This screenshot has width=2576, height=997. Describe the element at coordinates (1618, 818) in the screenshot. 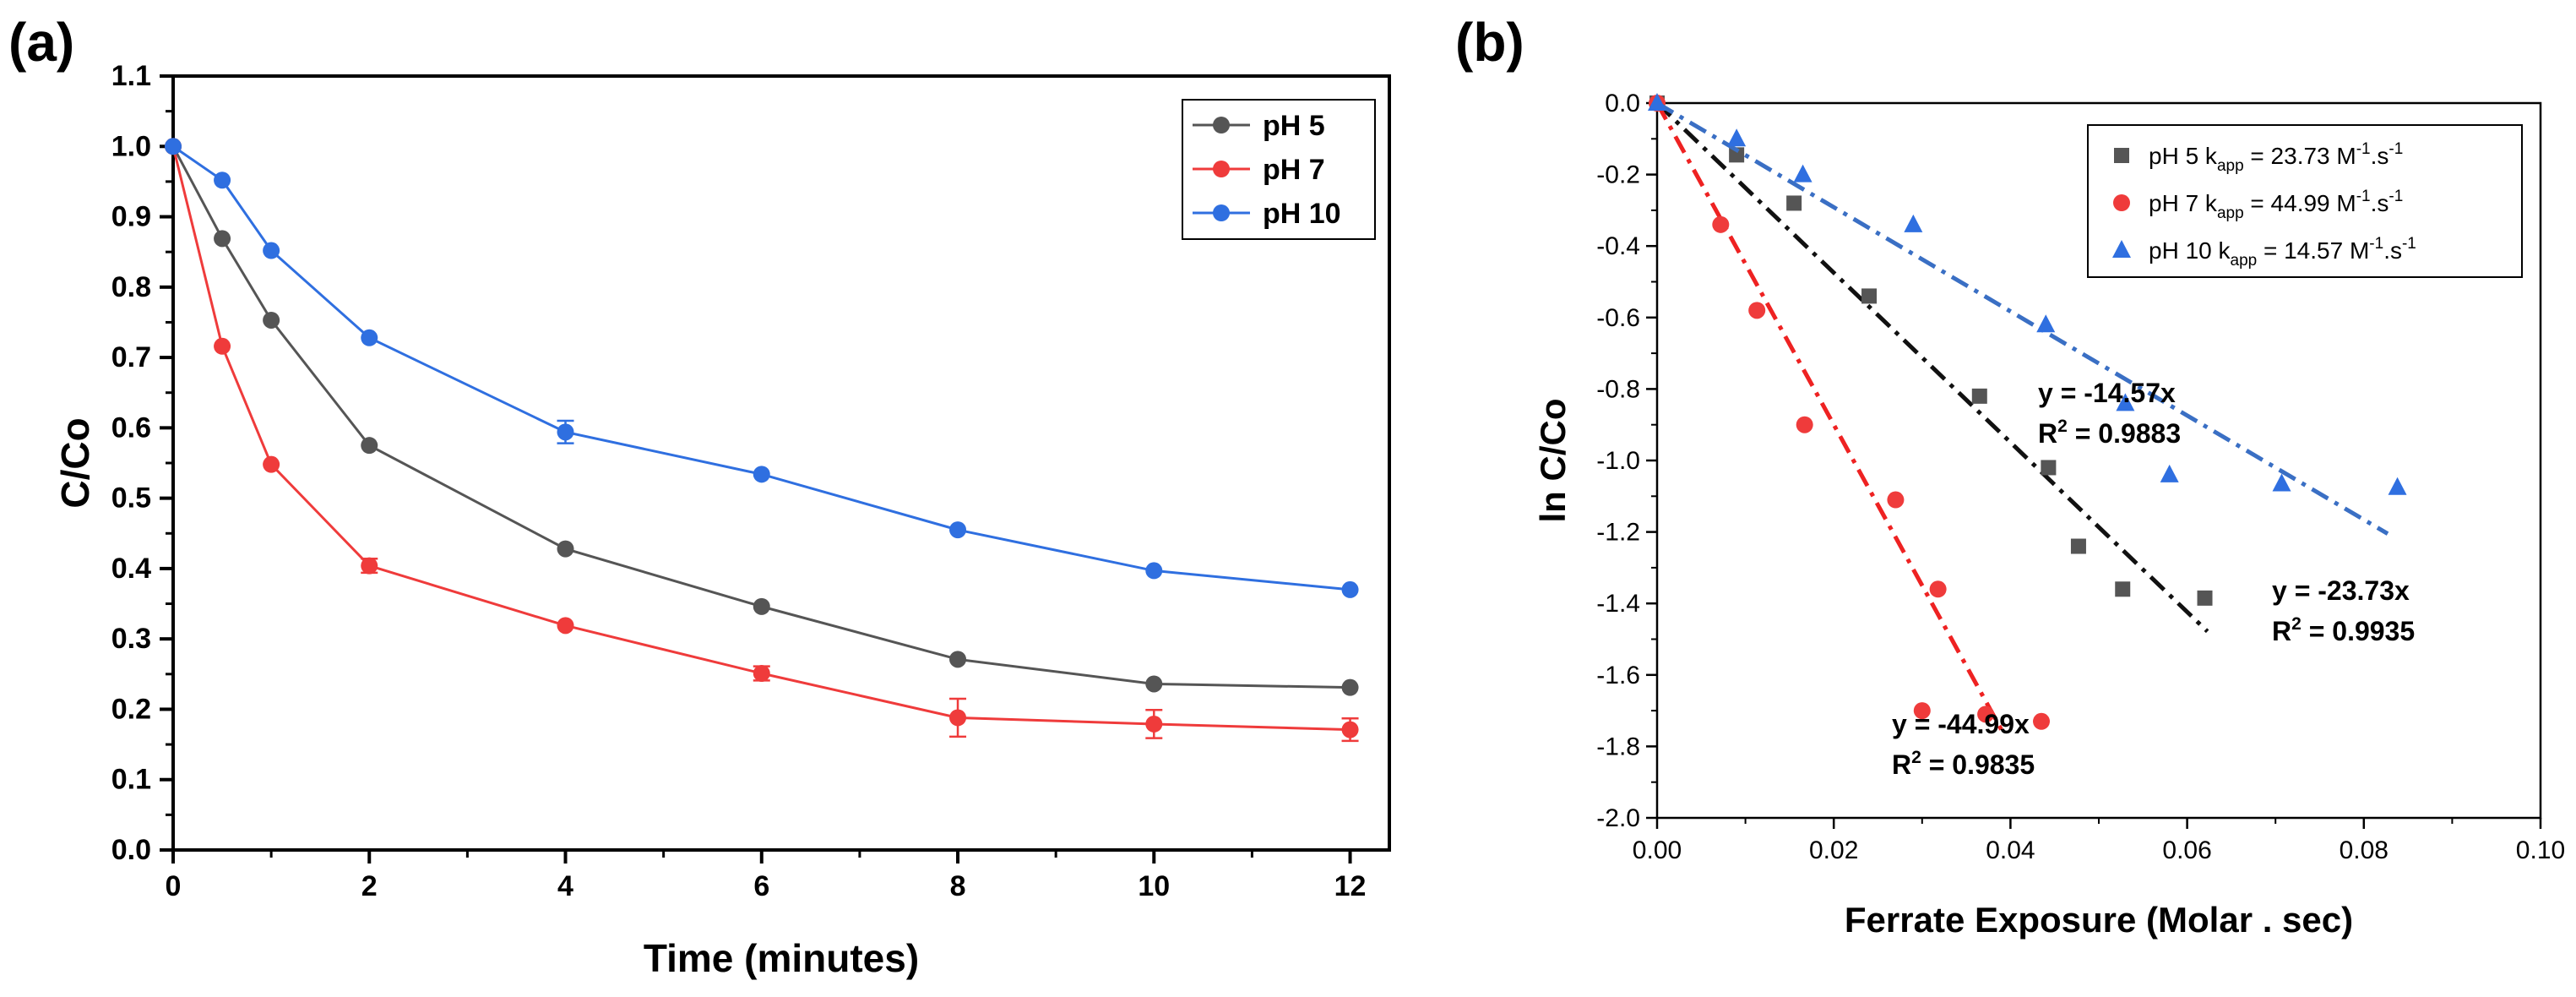

I see `y-tick-label: -2.0` at that location.